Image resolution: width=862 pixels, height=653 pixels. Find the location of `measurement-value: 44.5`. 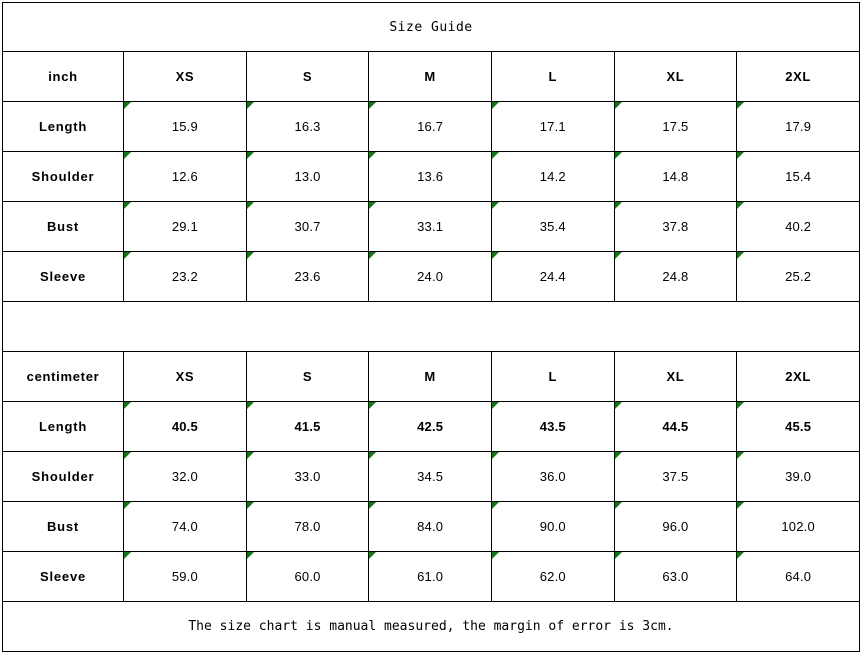

measurement-value: 44.5 is located at coordinates (675, 426).